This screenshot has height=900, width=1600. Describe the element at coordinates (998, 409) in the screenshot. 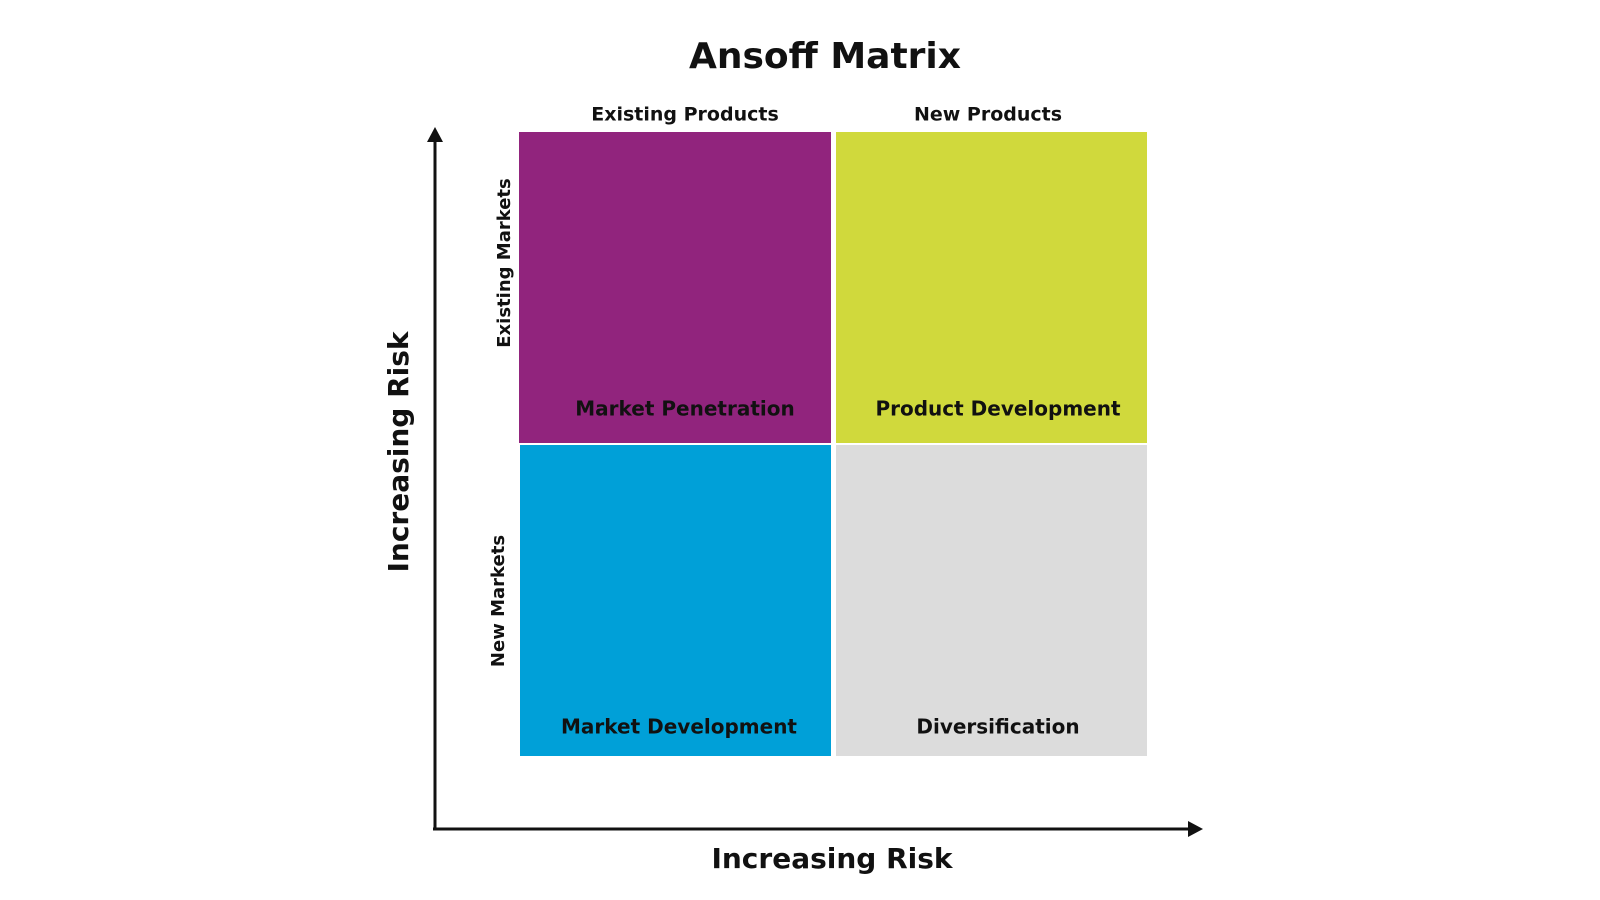

I see `quadrant-label: Product Development` at that location.